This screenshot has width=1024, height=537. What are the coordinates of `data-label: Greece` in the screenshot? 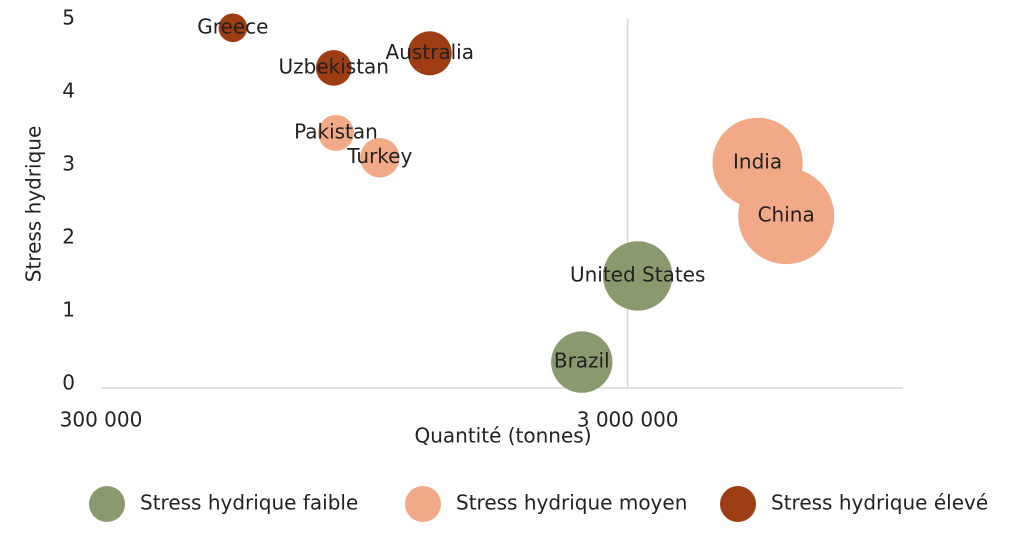 It's located at (232, 26).